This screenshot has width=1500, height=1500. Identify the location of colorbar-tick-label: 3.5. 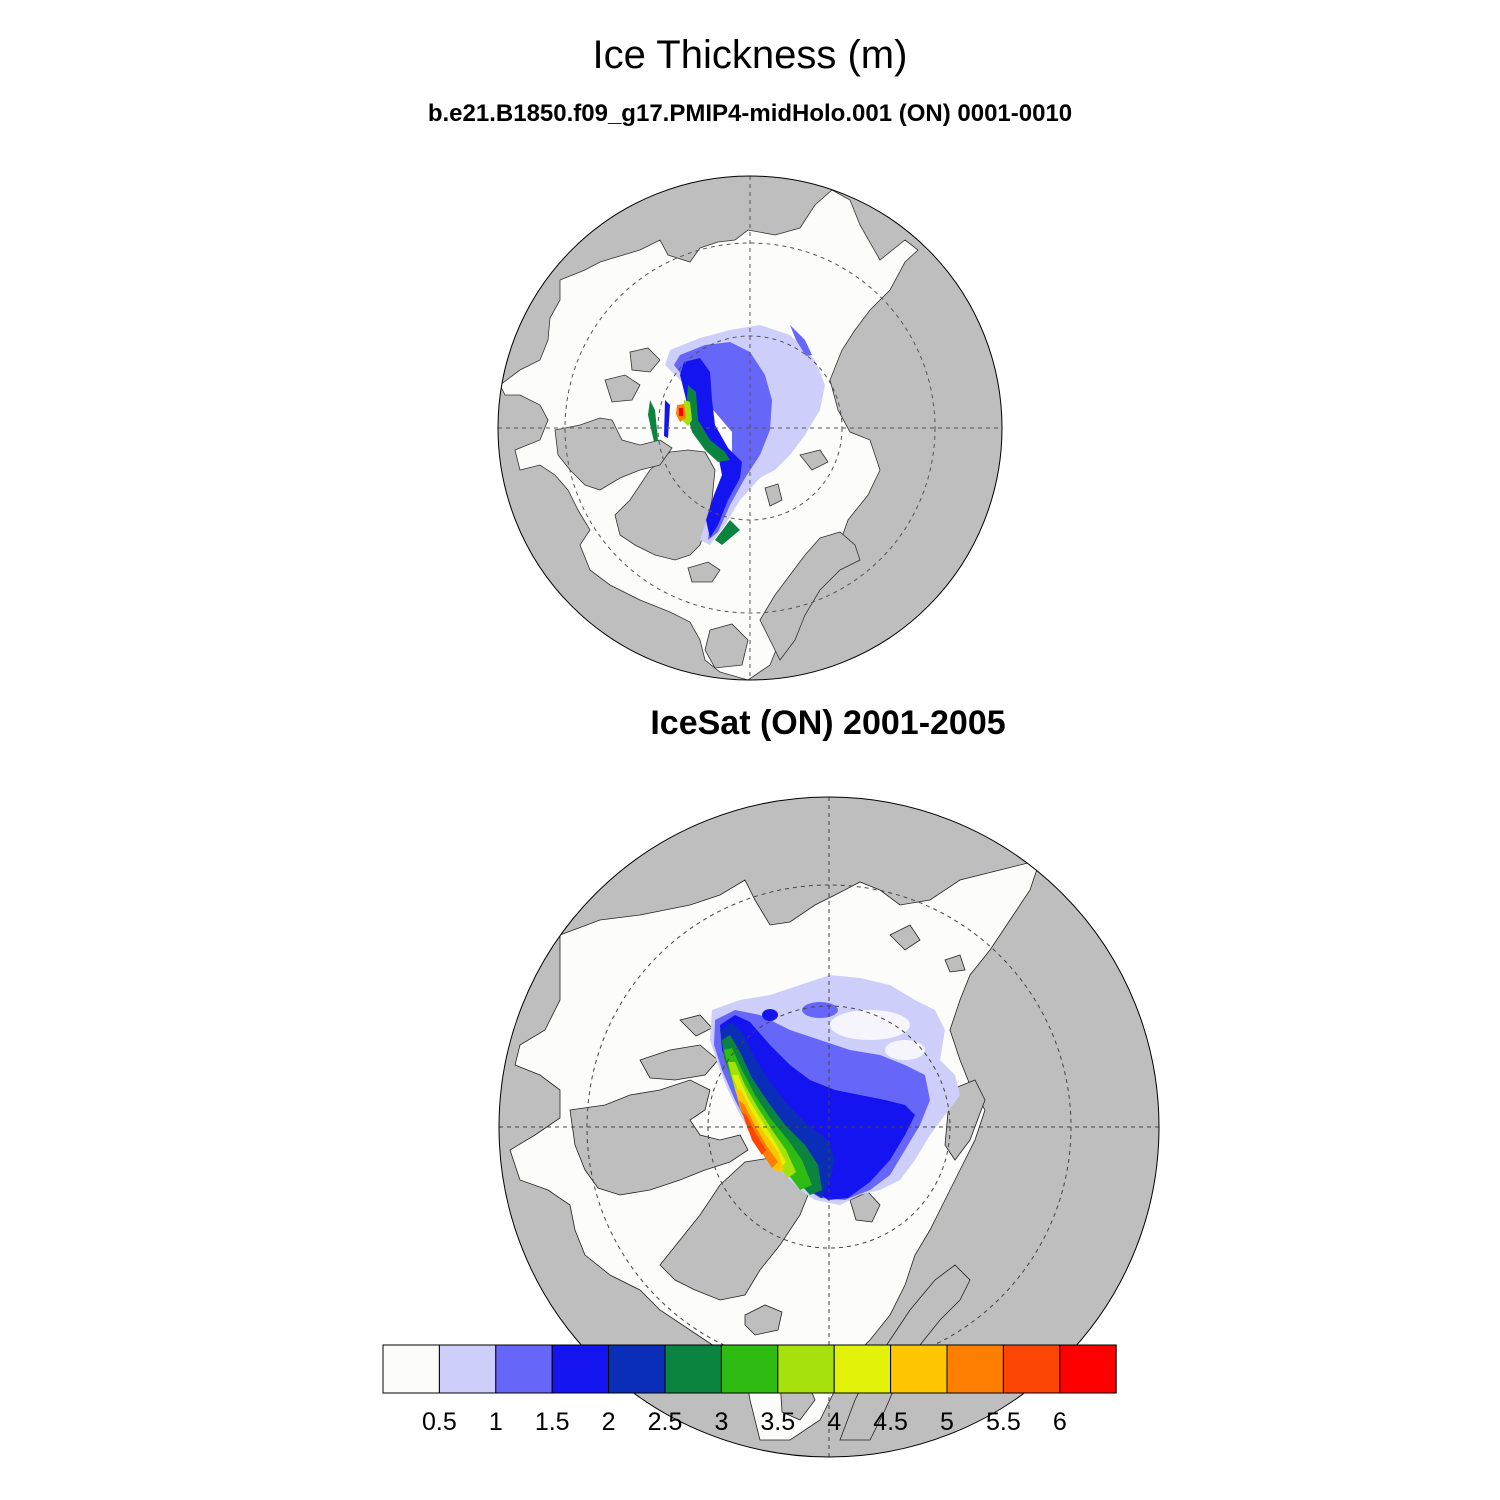
(777, 1422).